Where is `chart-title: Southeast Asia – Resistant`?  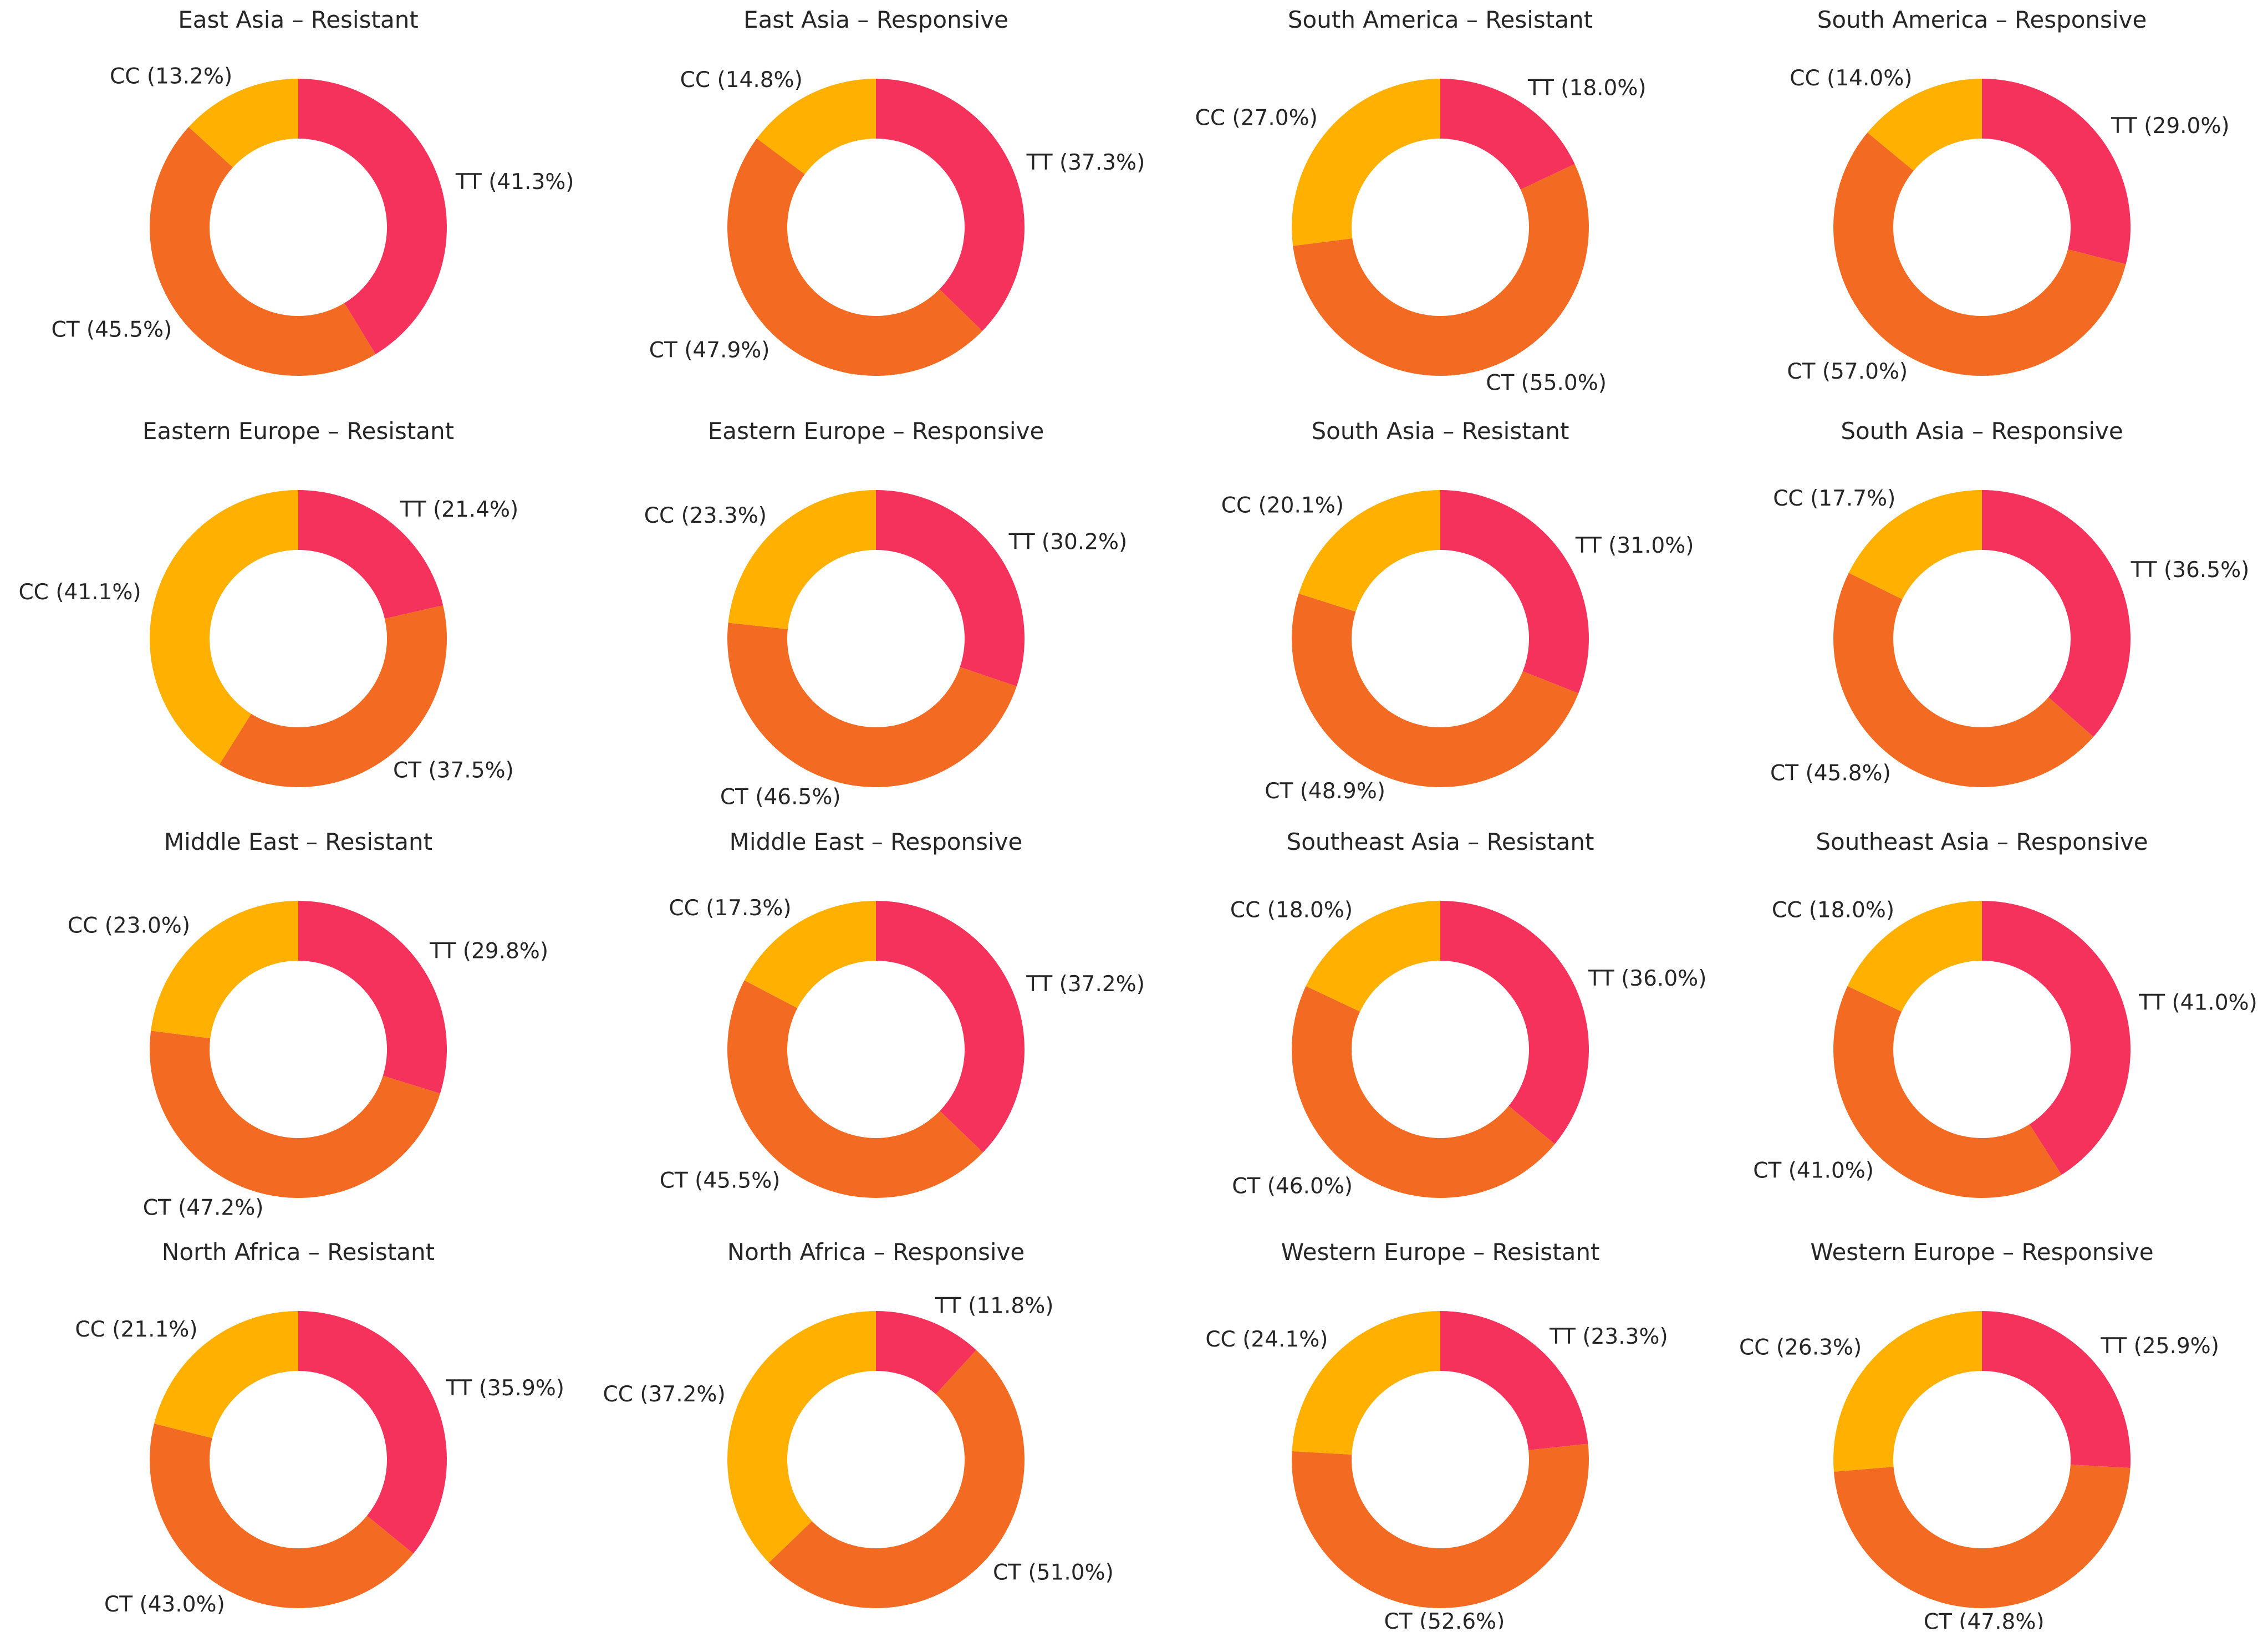 chart-title: Southeast Asia – Resistant is located at coordinates (1440, 841).